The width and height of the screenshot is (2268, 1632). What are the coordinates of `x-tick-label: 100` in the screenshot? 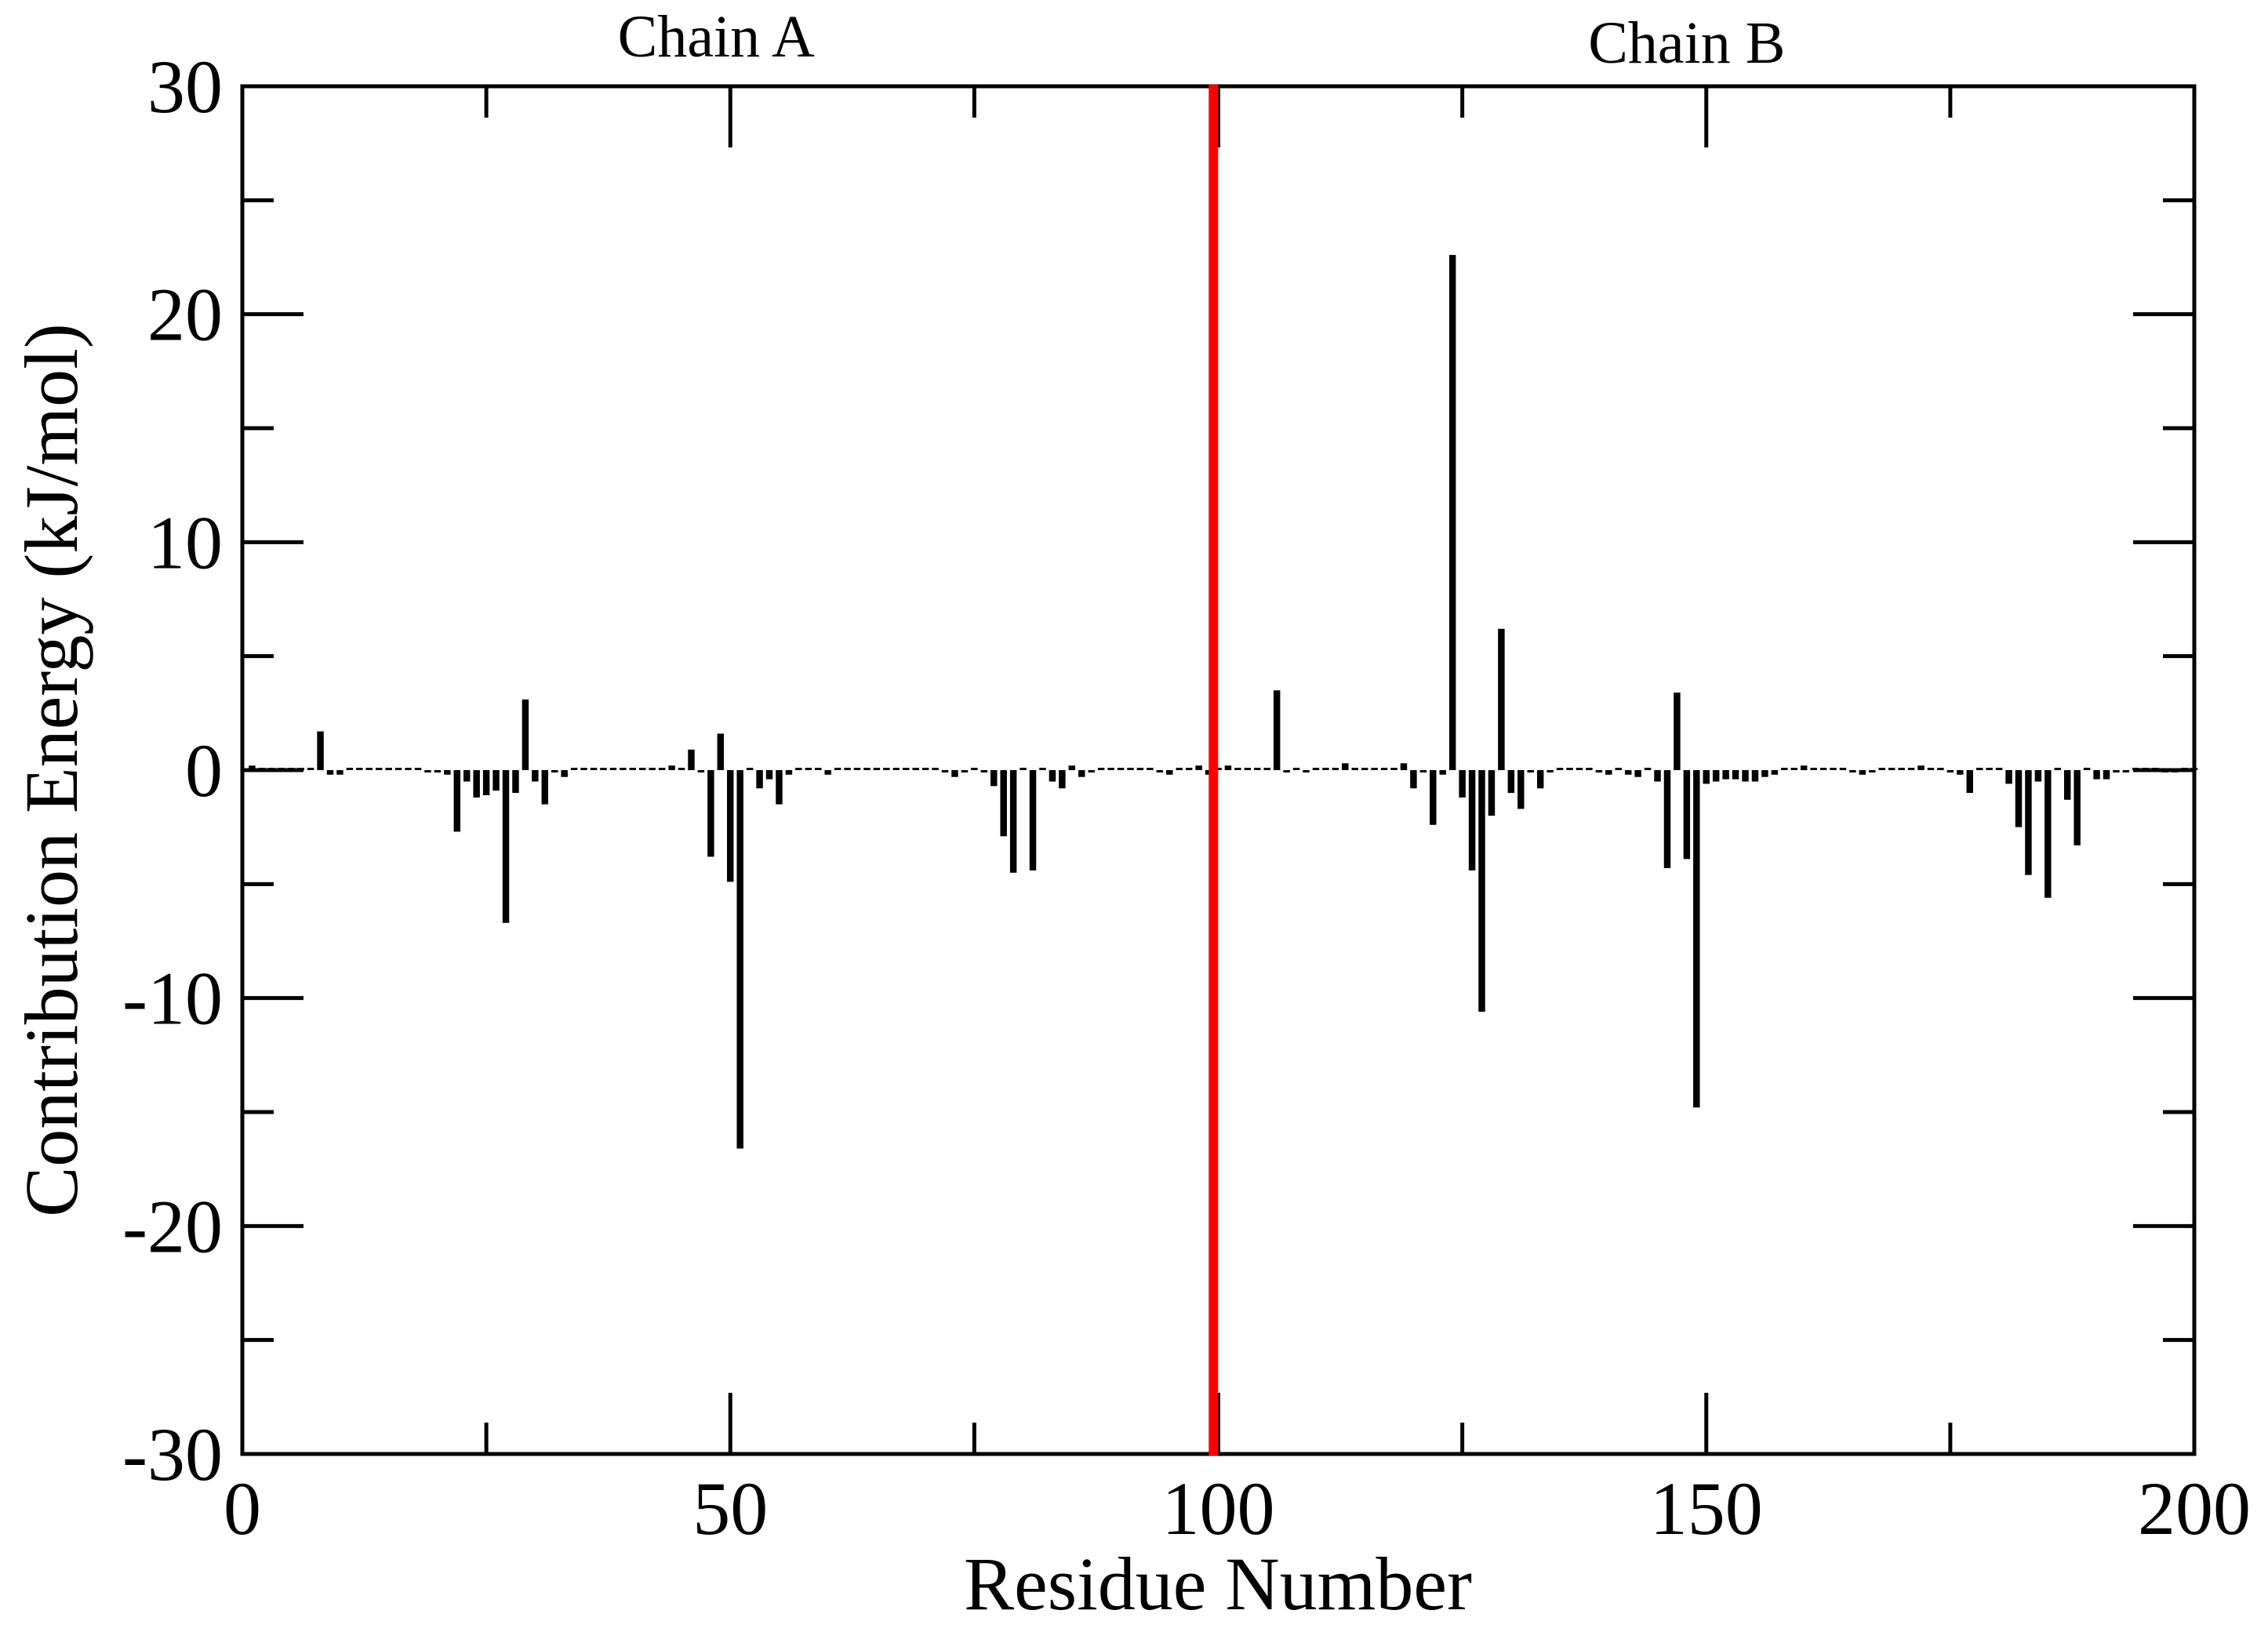 It's located at (1218, 1508).